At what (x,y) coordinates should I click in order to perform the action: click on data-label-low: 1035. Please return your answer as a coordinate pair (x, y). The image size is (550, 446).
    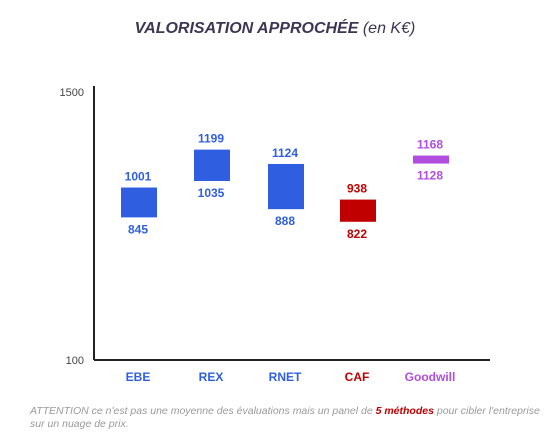
    Looking at the image, I should click on (211, 193).